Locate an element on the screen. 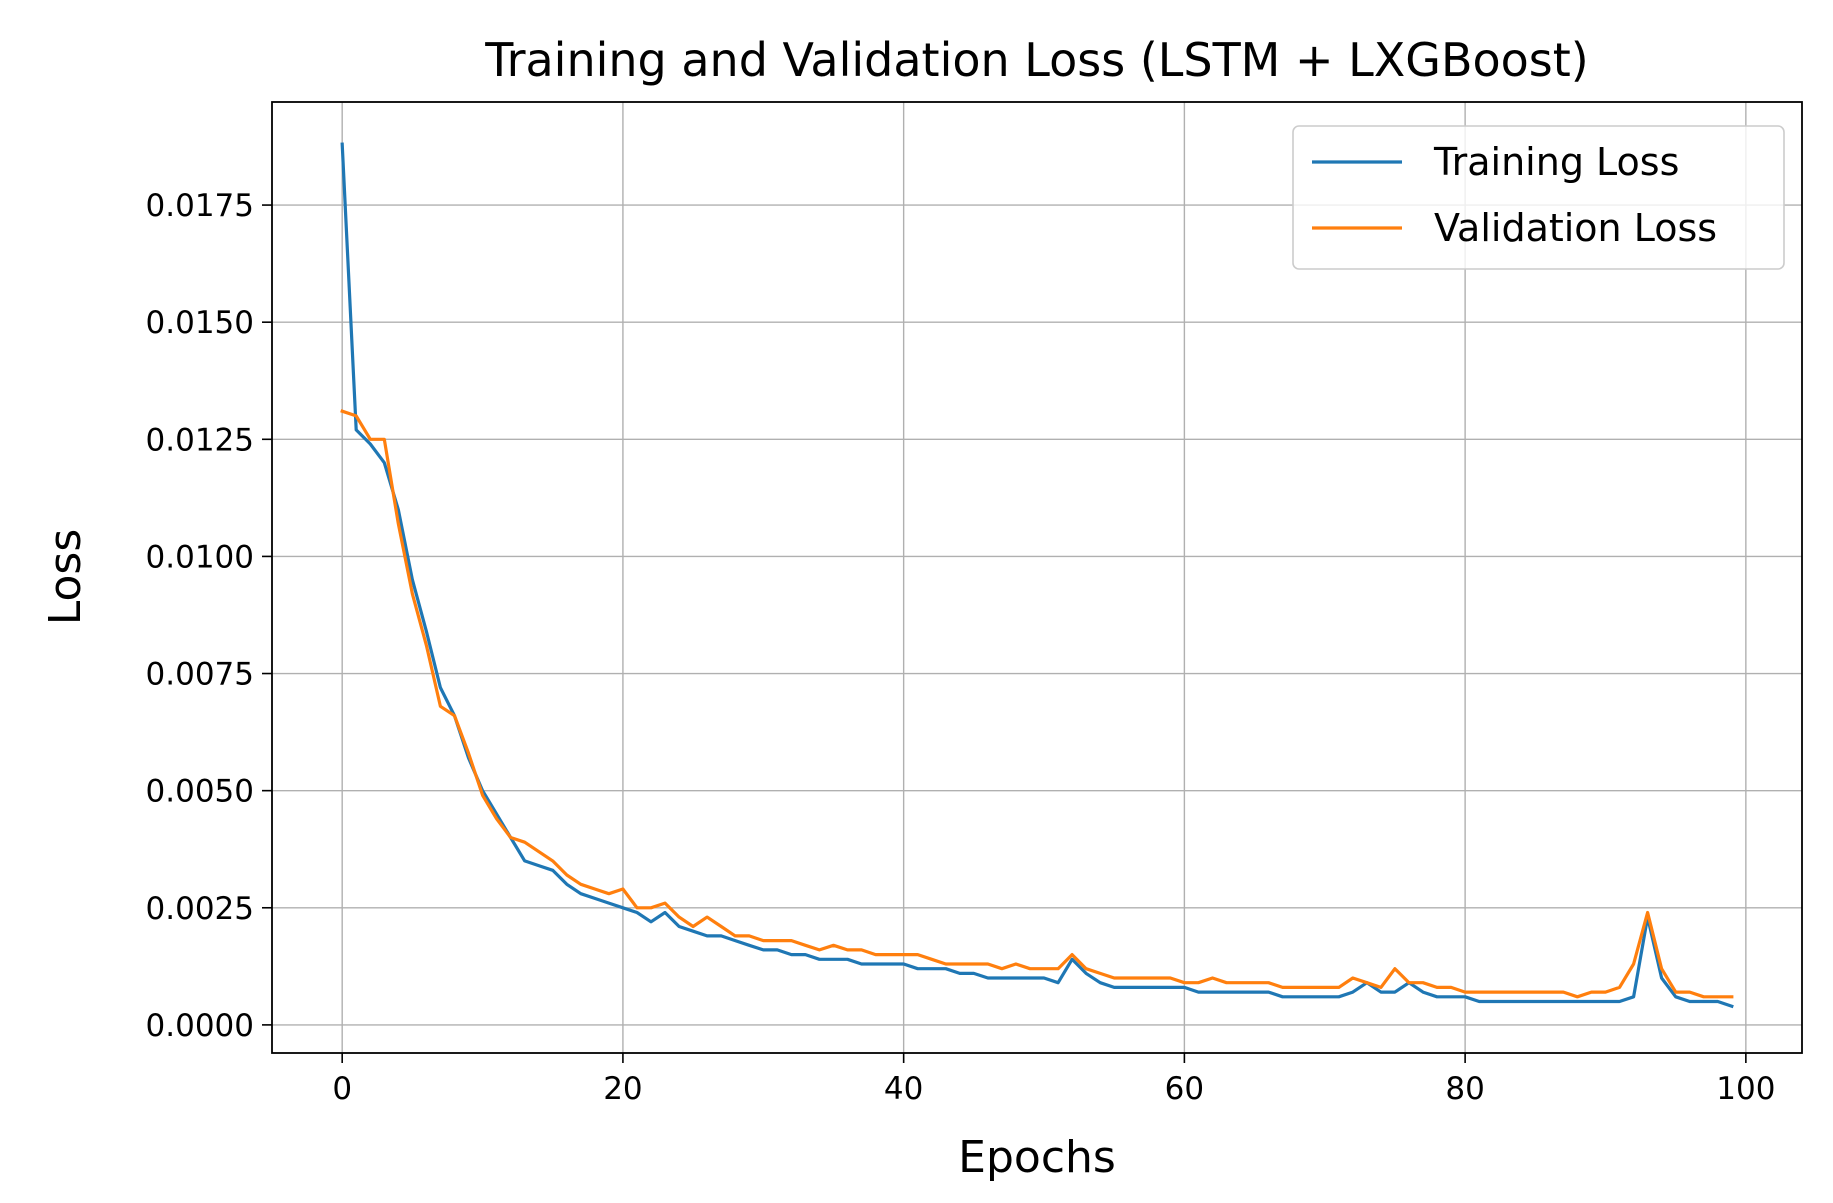  y-tick-label: 0.0075 is located at coordinates (200, 675).